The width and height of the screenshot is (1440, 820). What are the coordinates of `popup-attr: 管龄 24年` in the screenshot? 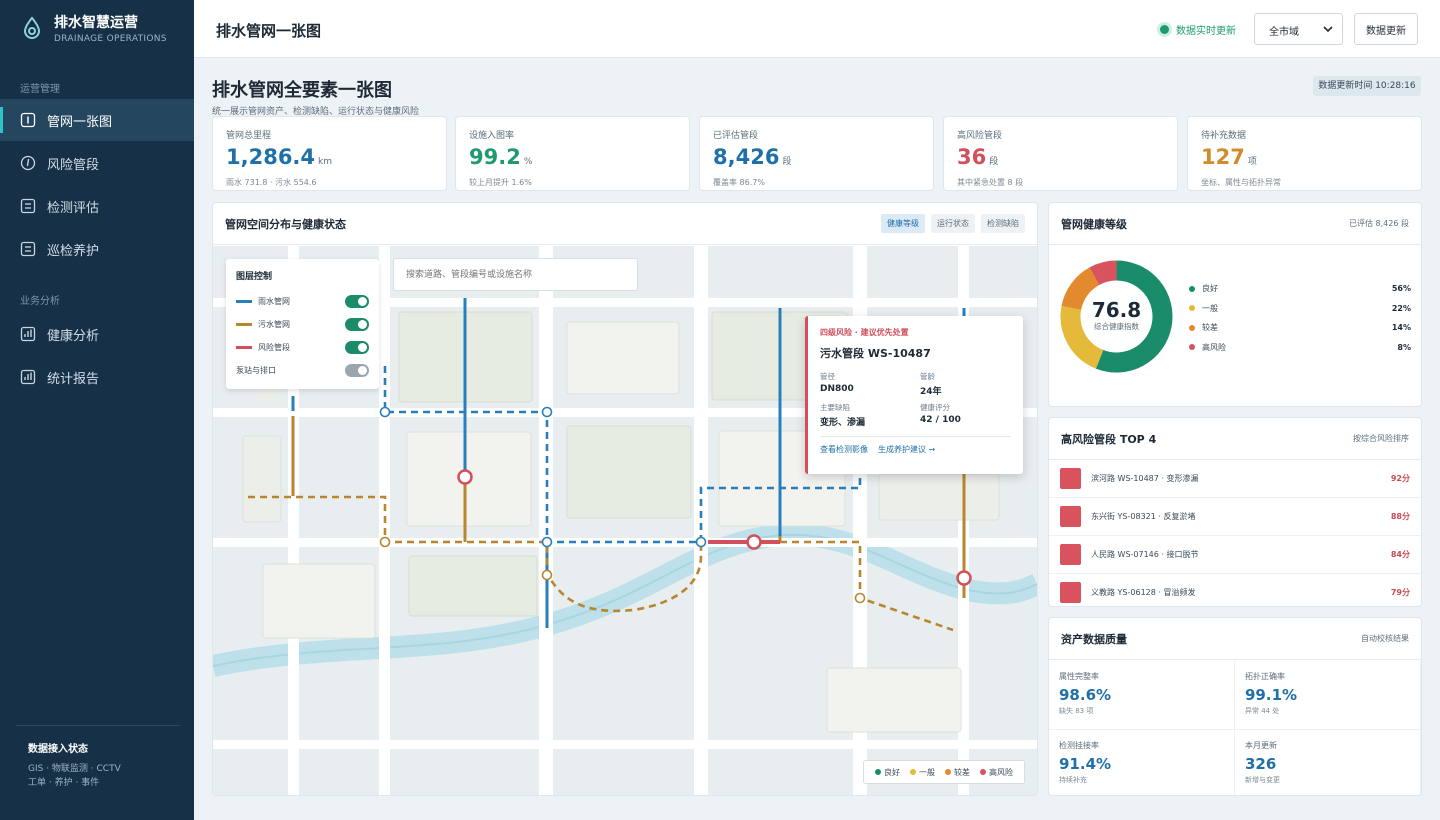 It's located at (965, 384).